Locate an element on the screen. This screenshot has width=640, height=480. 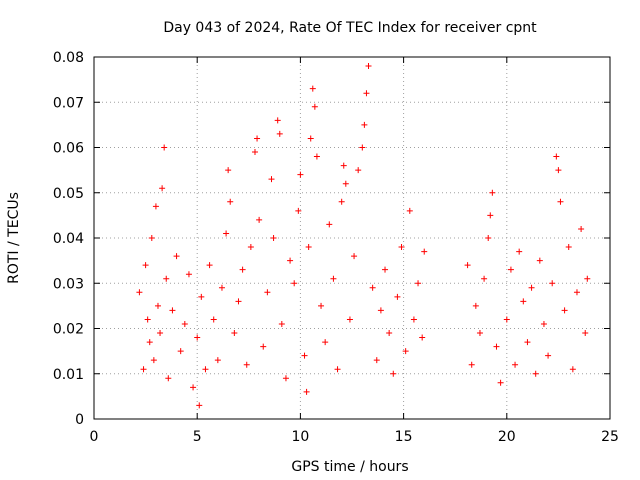
x-tick-label: 5 is located at coordinates (197, 437).